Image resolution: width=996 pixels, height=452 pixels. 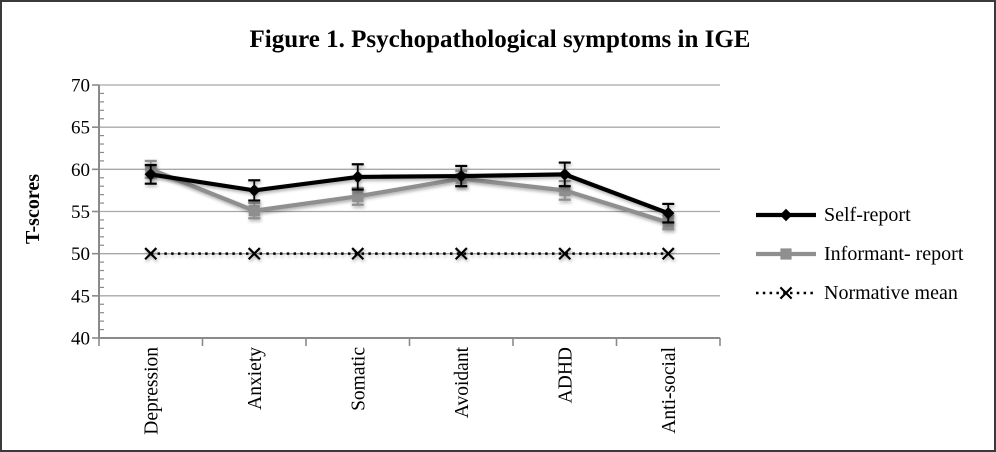 What do you see at coordinates (462, 382) in the screenshot?
I see `svg-text: Avoidant` at bounding box center [462, 382].